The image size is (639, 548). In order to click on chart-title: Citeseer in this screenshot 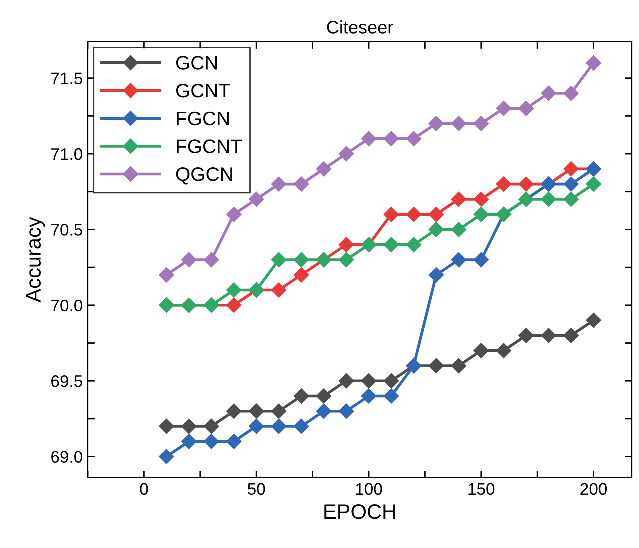, I will do `click(360, 27)`.